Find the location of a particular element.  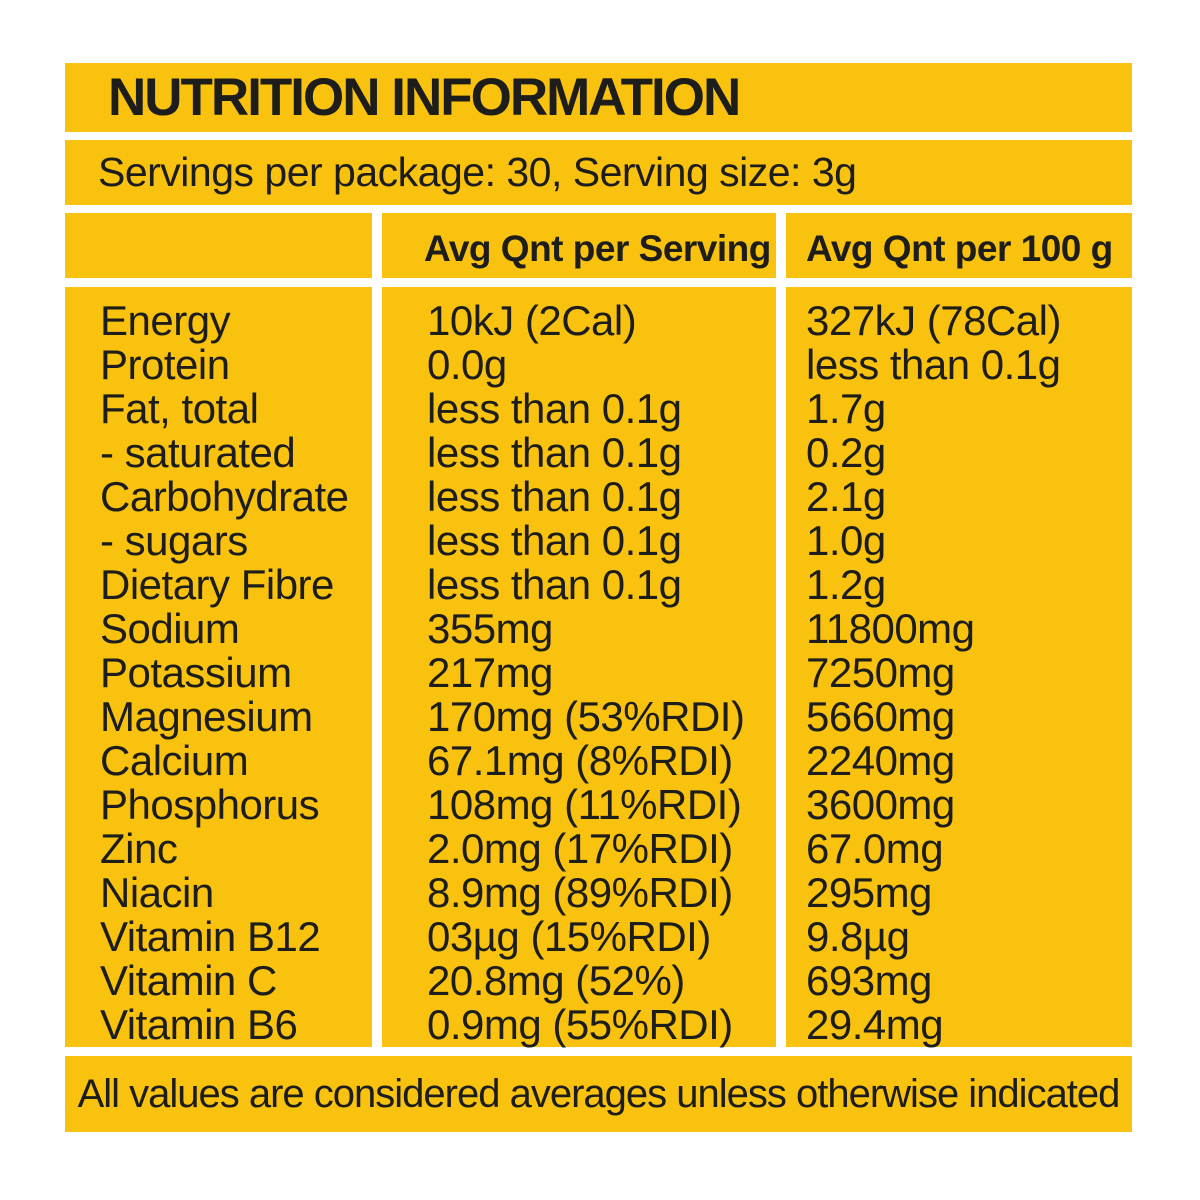

nutrient-value-per-100g: 9.8µg is located at coordinates (858, 936).